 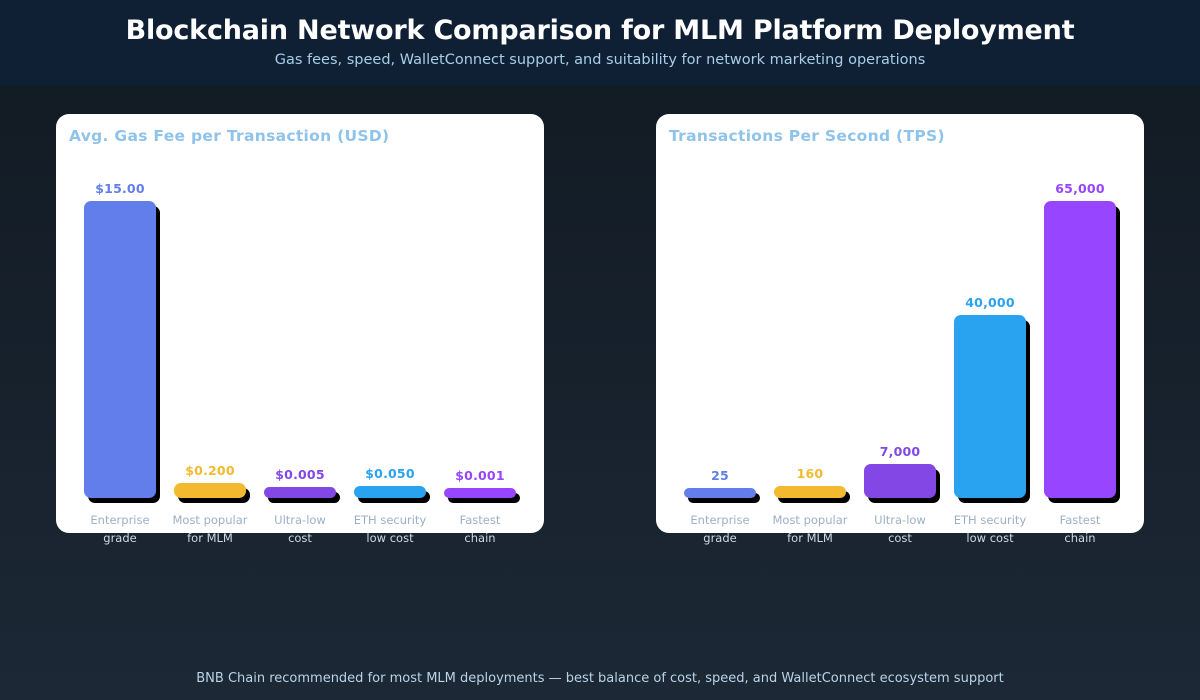 I want to click on bar-wrapper: $0.050, so click(x=390, y=482).